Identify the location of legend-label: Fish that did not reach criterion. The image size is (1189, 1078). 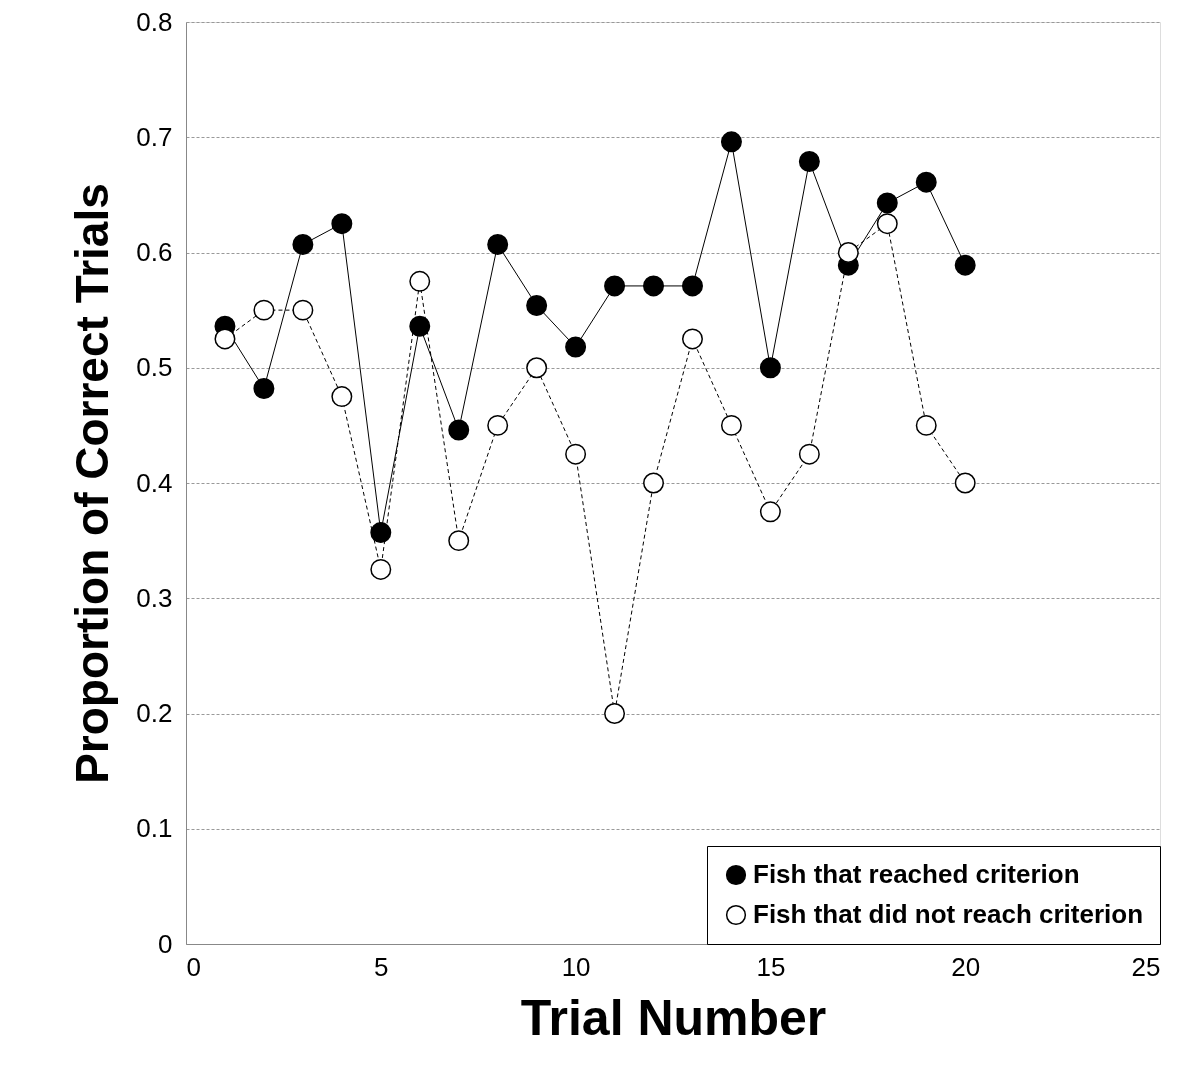
(948, 914).